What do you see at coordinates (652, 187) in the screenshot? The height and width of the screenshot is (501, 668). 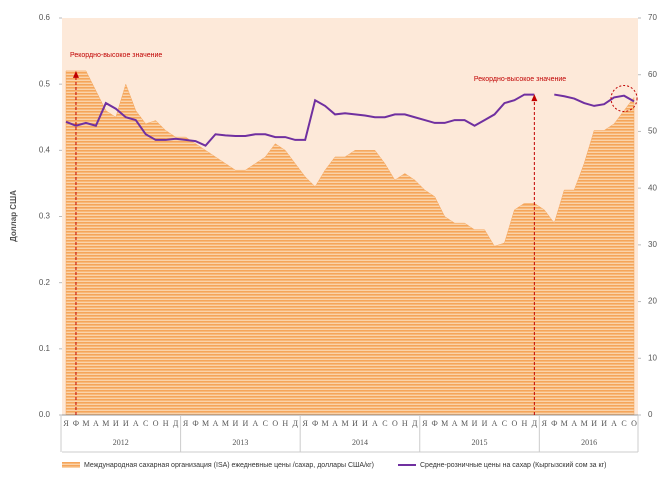 I see `y2-tick-label: 40` at bounding box center [652, 187].